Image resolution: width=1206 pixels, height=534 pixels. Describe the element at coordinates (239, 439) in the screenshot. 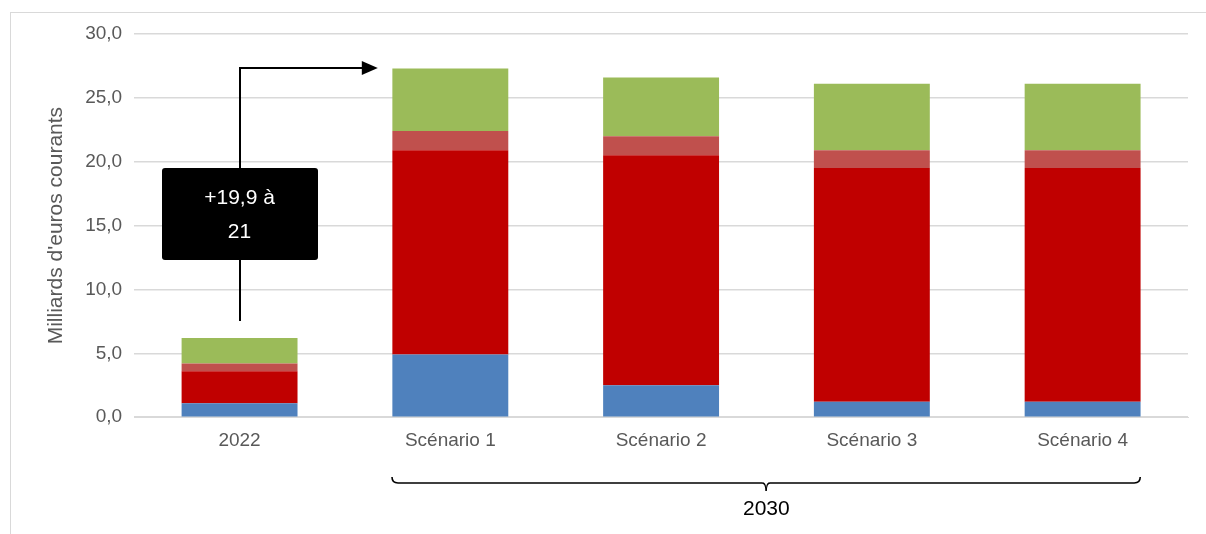

I see `x-tick-label: 2022` at that location.